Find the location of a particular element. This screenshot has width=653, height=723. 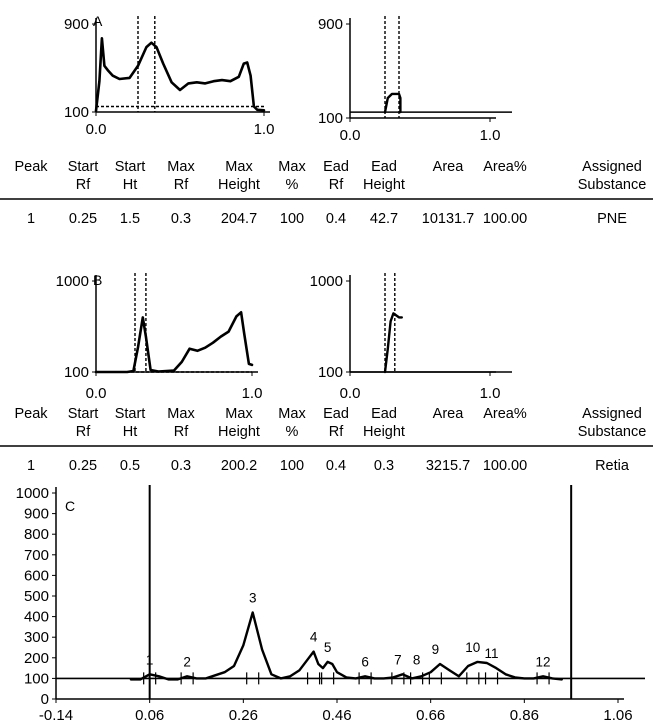

panel-a-full-chromatogram: 900 1000.0 1.0 is located at coordinates (169, 77).